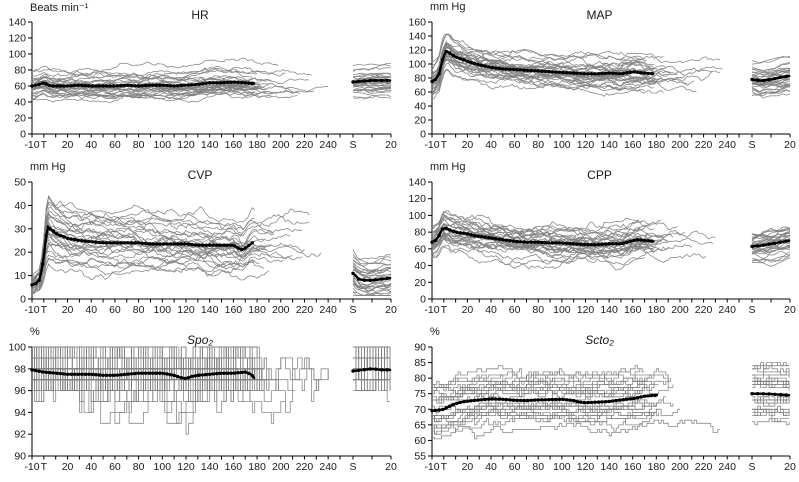 This screenshot has height=482, width=799. What do you see at coordinates (420, 457) in the screenshot?
I see `svg-text: 55` at bounding box center [420, 457].